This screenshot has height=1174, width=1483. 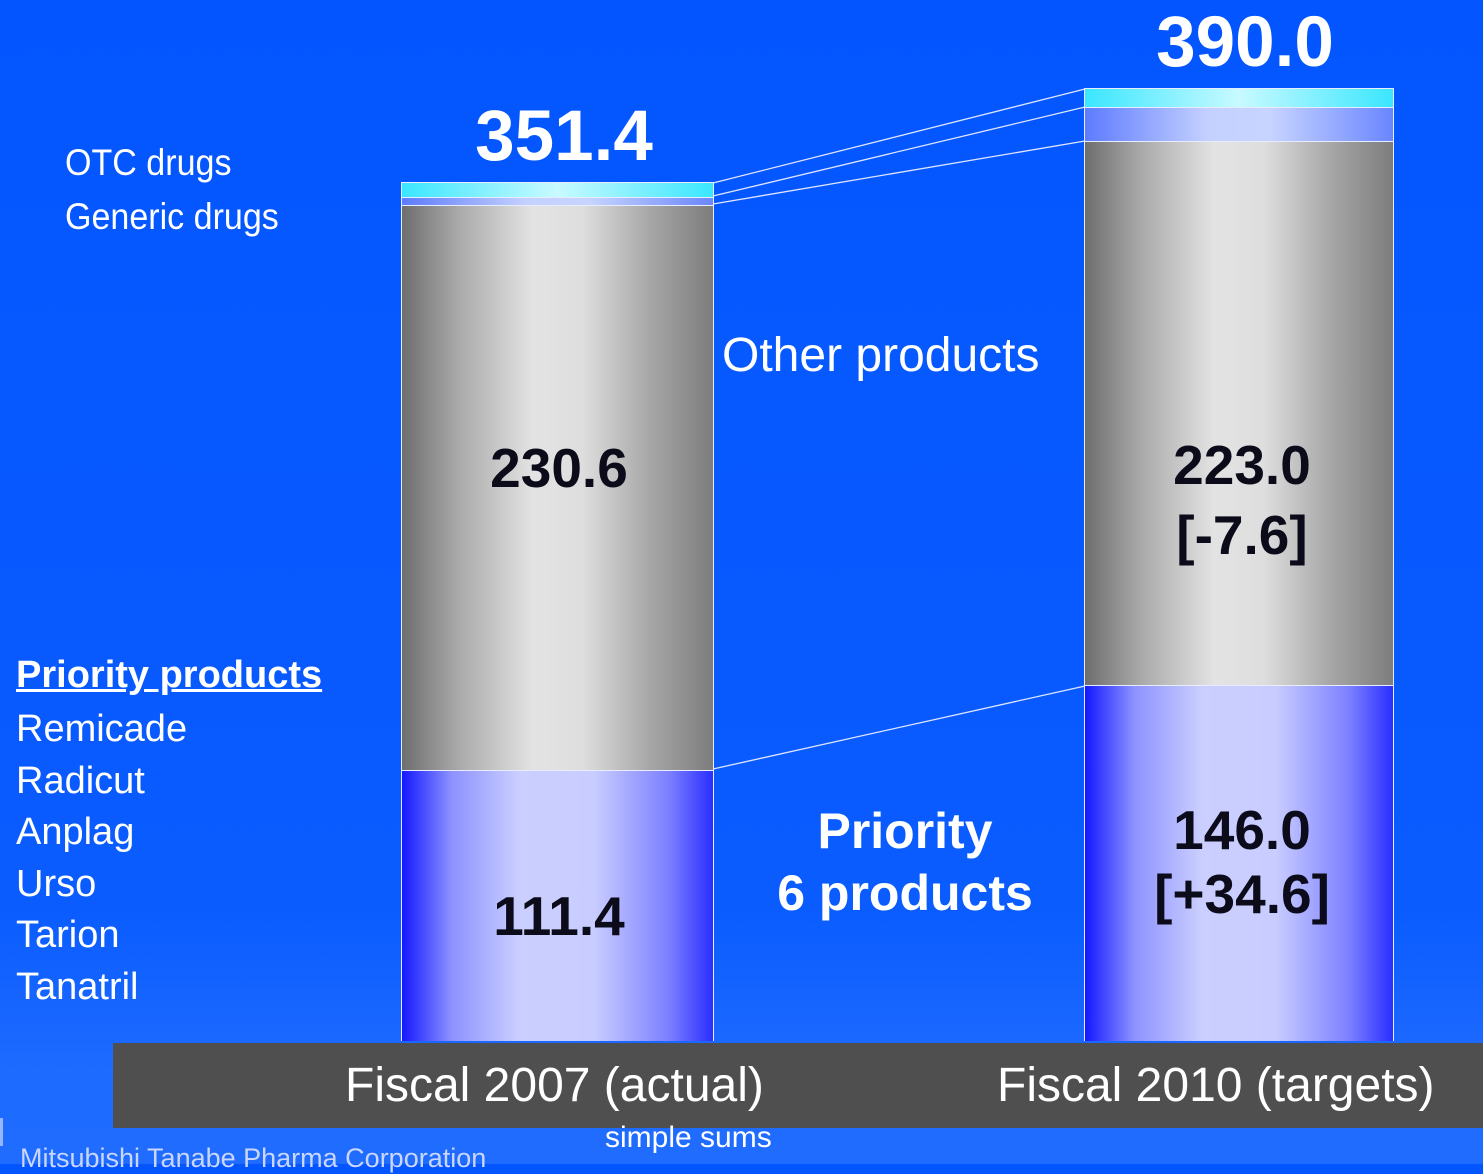 What do you see at coordinates (253, 1158) in the screenshot?
I see `footer-company-name: Mitsubishi Tanabe Pharma Corporation` at bounding box center [253, 1158].